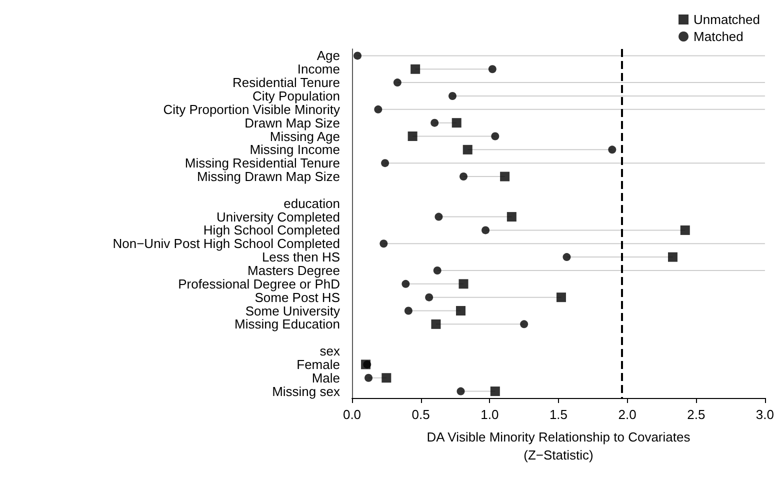 The image size is (777, 489). What do you see at coordinates (421, 414) in the screenshot?
I see `x-tick-label: 0.5` at bounding box center [421, 414].